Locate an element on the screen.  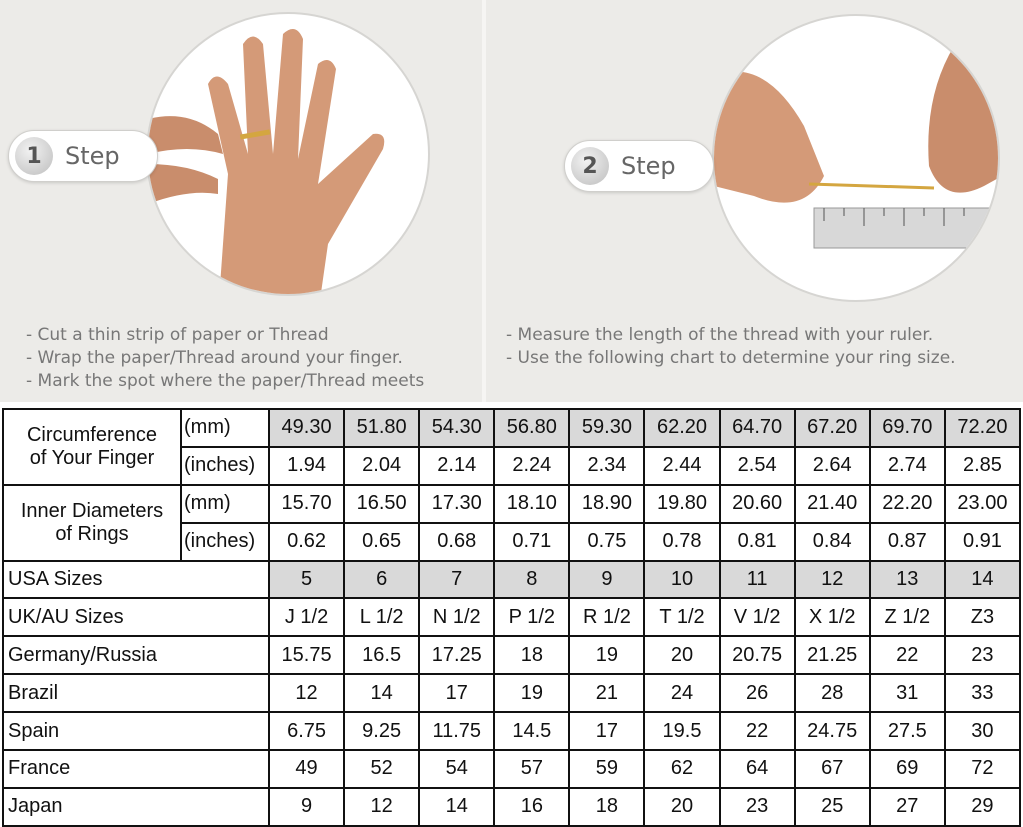
table-cell: 18 is located at coordinates (607, 806).